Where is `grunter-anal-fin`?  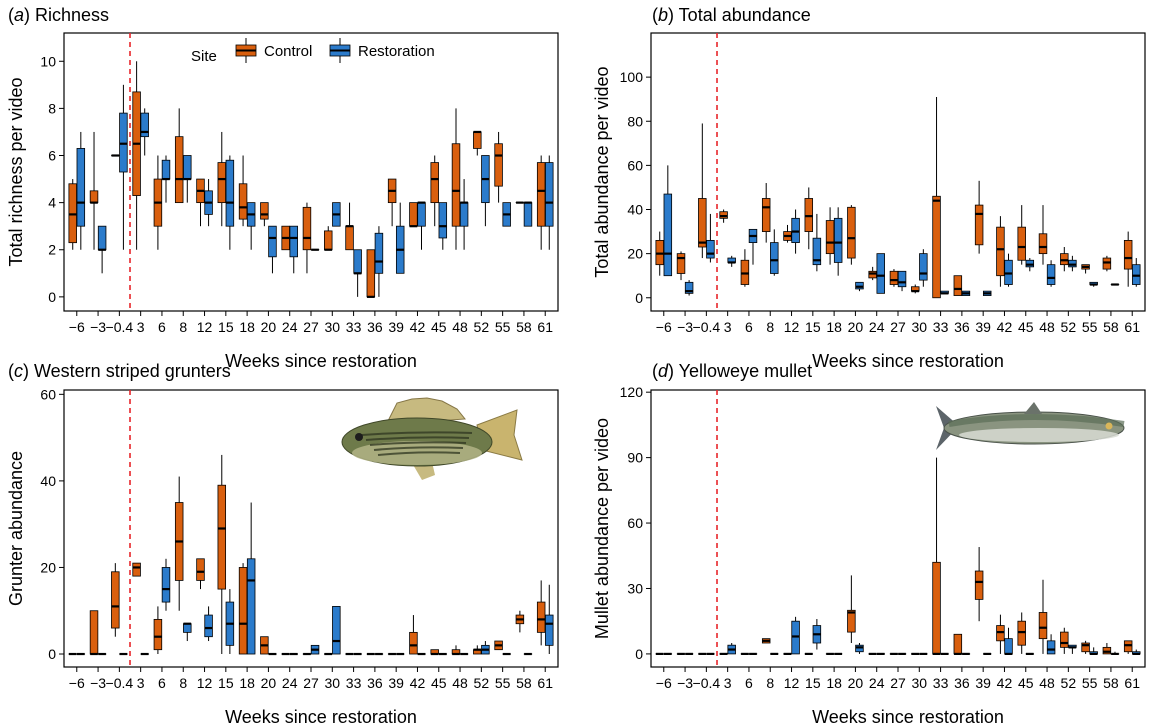 grunter-anal-fin is located at coordinates (423, 471).